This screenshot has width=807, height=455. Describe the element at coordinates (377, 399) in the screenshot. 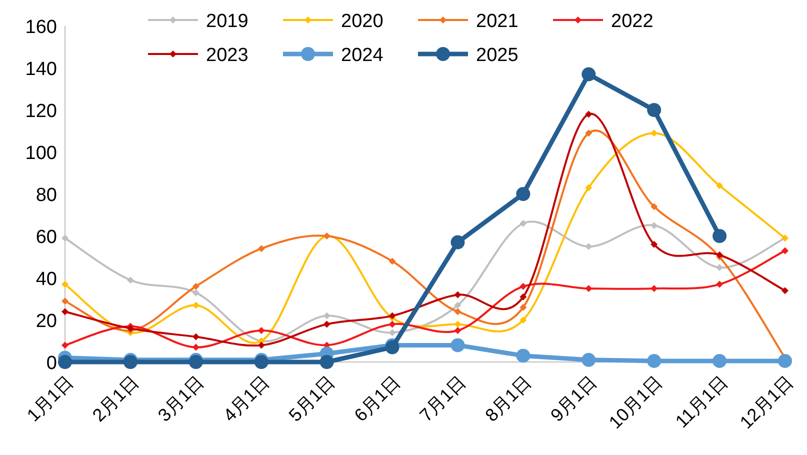

I see `x-tick-label: 6月1日` at that location.